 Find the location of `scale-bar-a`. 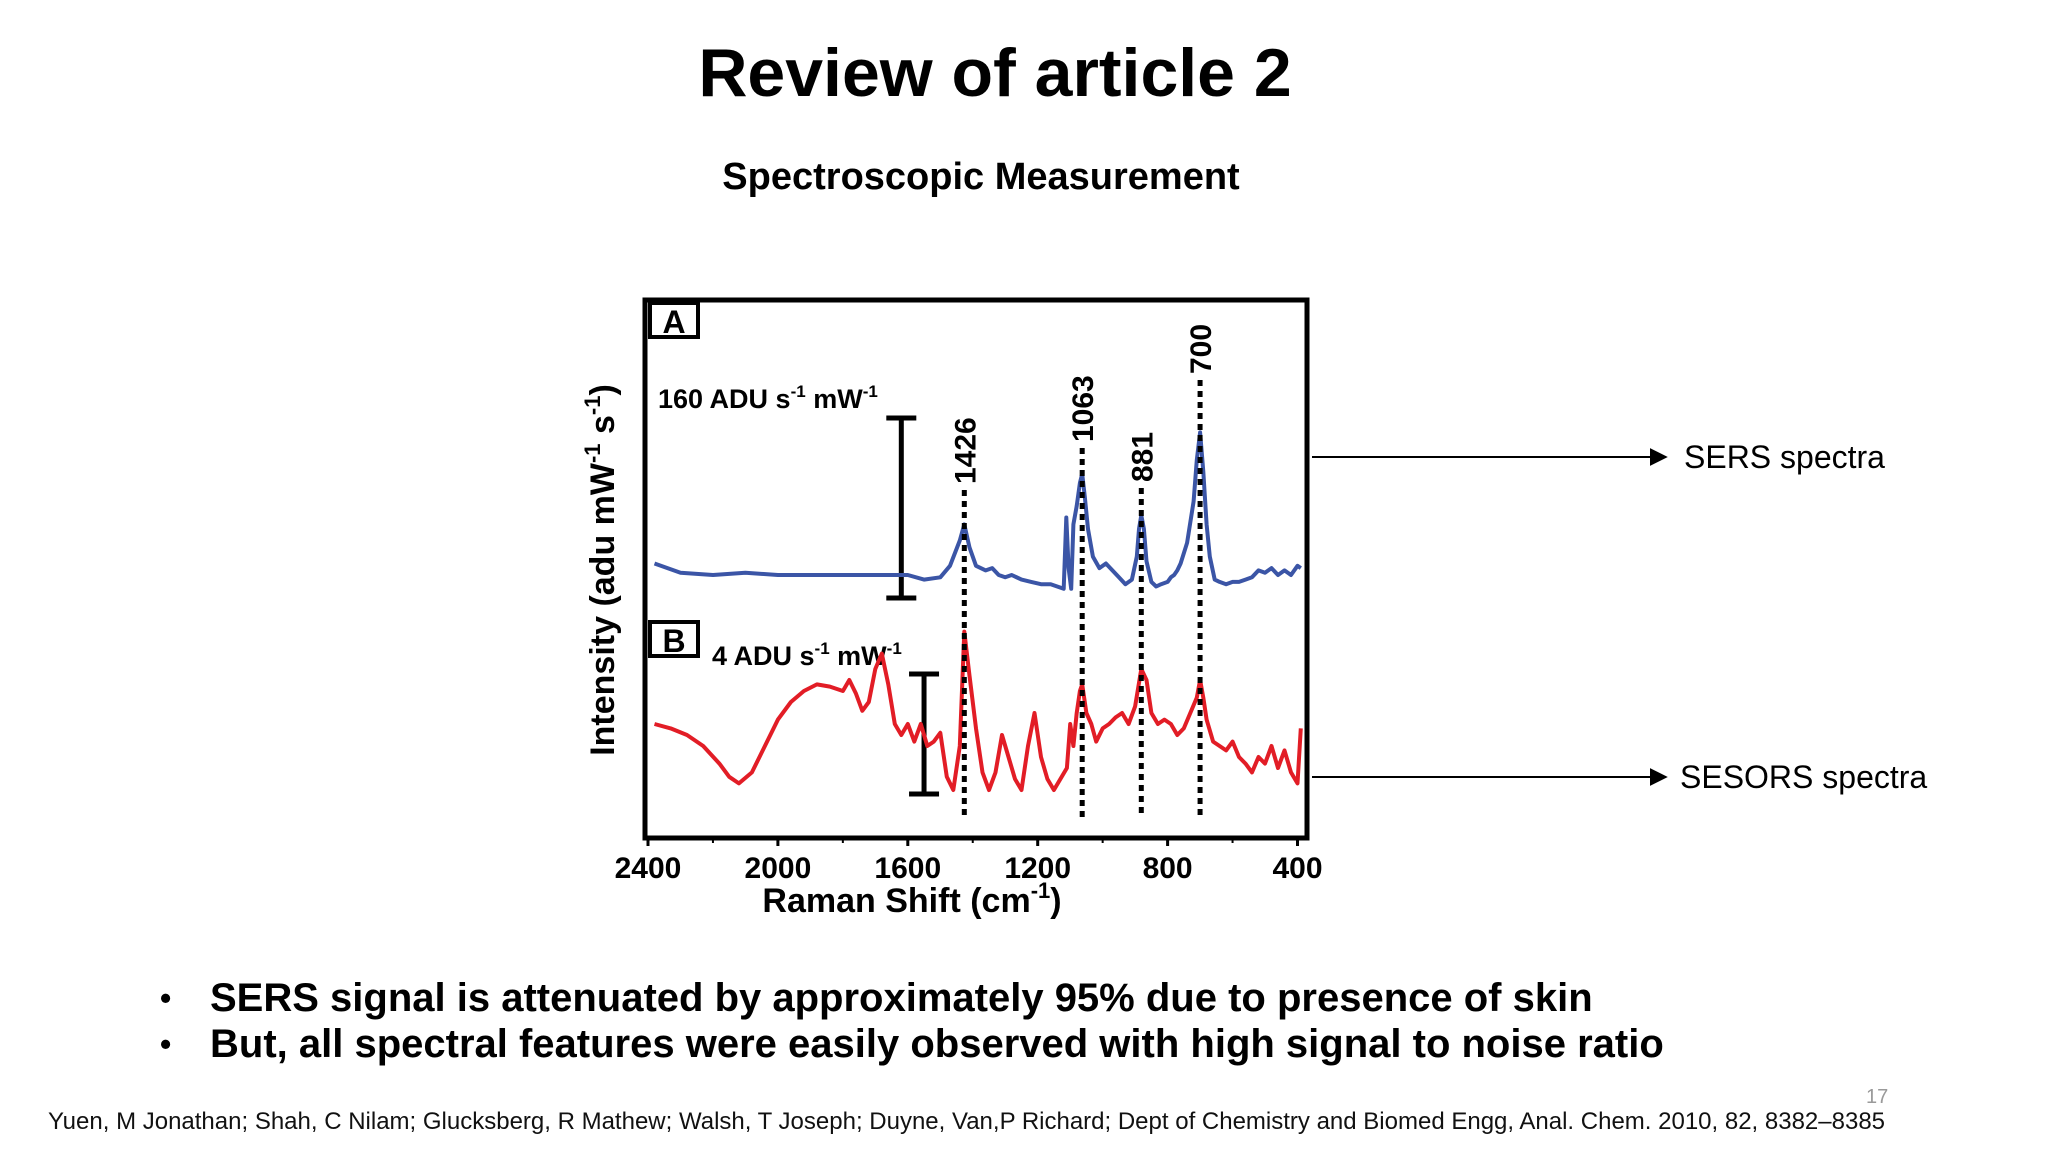

scale-bar-a is located at coordinates (901, 508).